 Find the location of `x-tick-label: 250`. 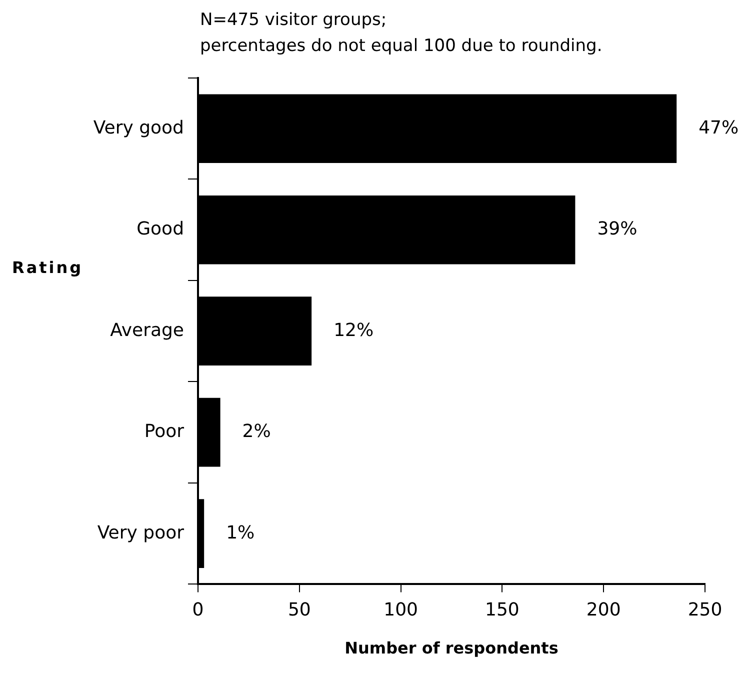

x-tick-label: 250 is located at coordinates (705, 610).